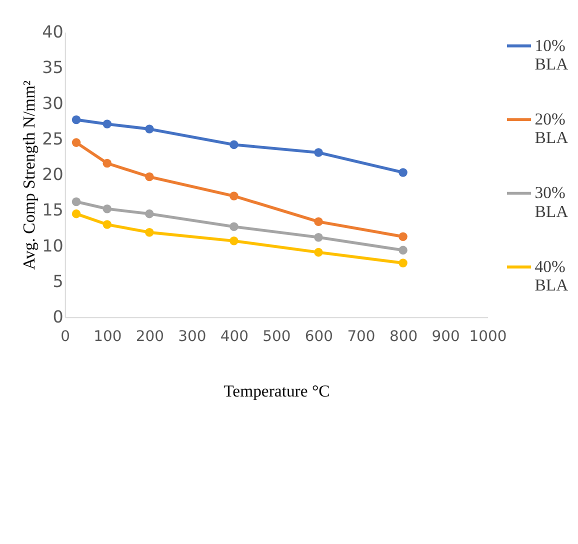 This screenshot has width=578, height=544. Describe the element at coordinates (53, 102) in the screenshot. I see `y-tick-label: 30` at that location.